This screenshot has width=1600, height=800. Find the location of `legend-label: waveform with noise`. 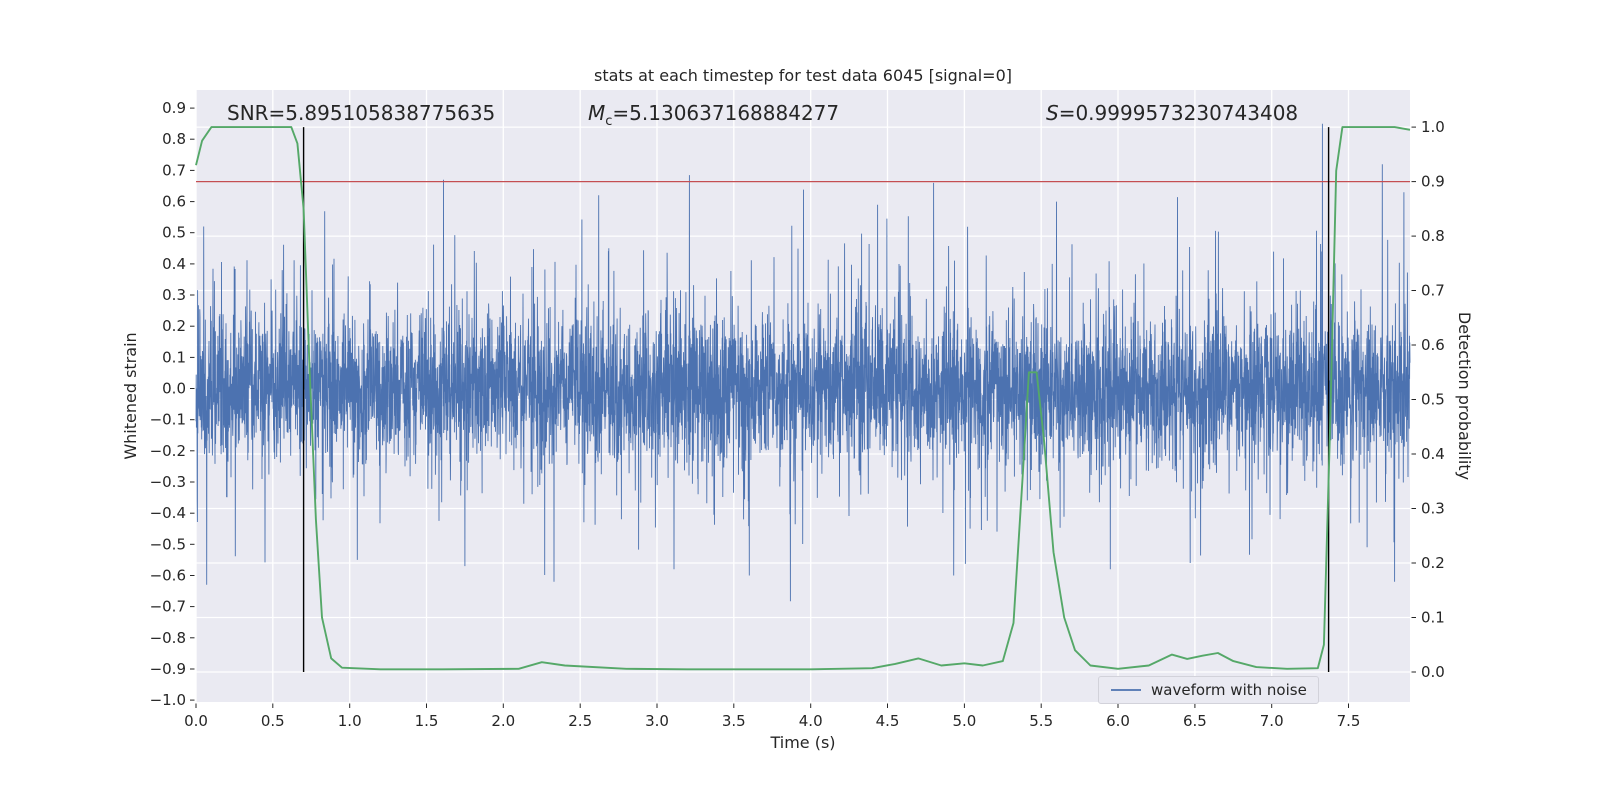

legend-label: waveform with noise is located at coordinates (1229, 690).